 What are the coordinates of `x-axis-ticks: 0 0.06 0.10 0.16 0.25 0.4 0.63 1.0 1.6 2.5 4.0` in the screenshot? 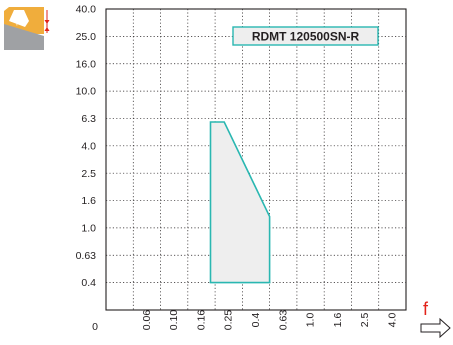 It's located at (245, 321).